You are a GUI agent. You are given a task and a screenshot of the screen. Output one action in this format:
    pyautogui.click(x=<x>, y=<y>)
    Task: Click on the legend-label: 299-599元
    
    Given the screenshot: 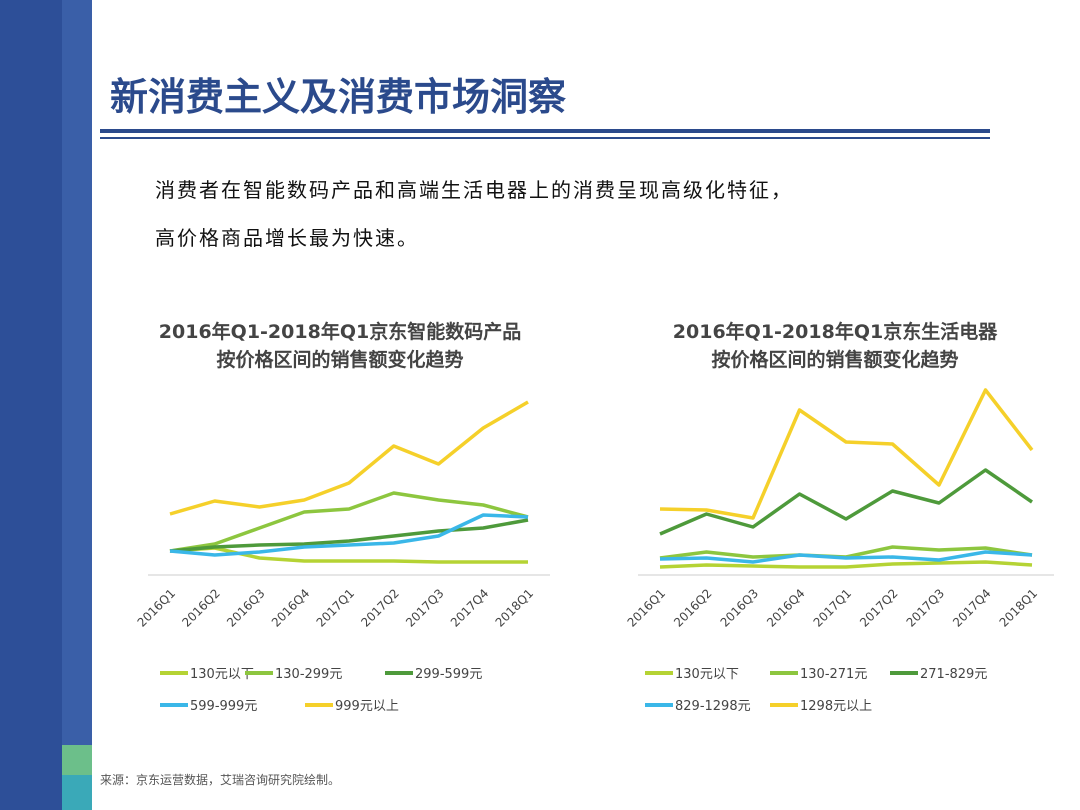 What is the action you would take?
    pyautogui.click(x=448, y=674)
    